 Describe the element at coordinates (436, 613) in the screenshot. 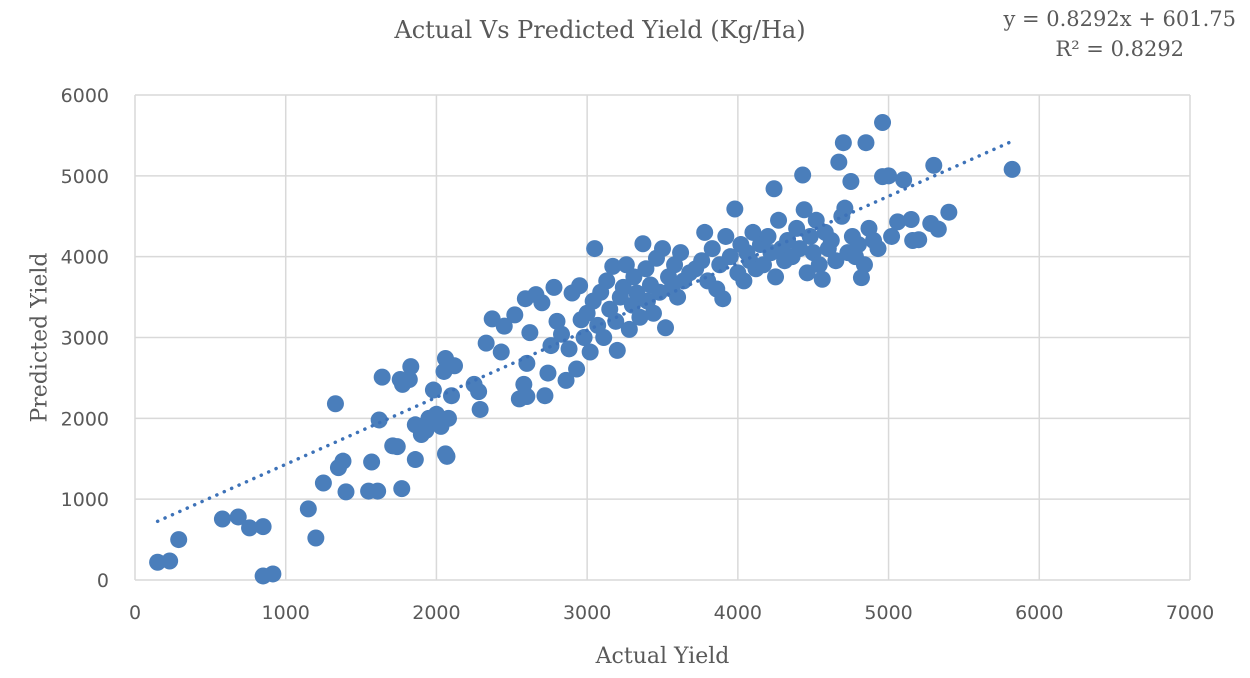

I see `x-tick-label: 2000` at that location.